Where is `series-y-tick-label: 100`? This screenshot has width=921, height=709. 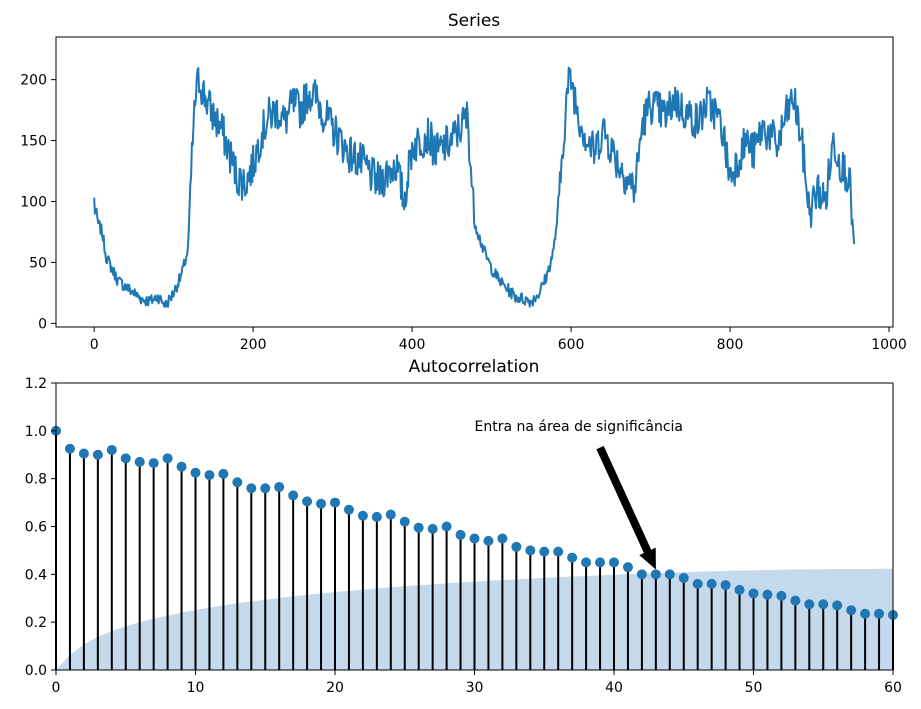 series-y-tick-label: 100 is located at coordinates (33, 202).